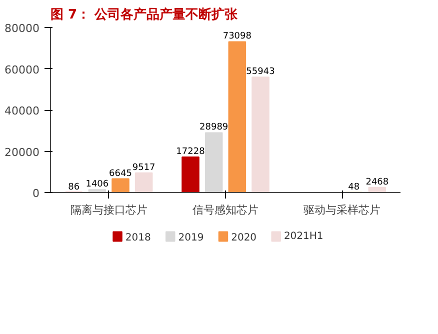  What do you see at coordinates (244, 238) in the screenshot?
I see `legend-label: 2020` at bounding box center [244, 238].